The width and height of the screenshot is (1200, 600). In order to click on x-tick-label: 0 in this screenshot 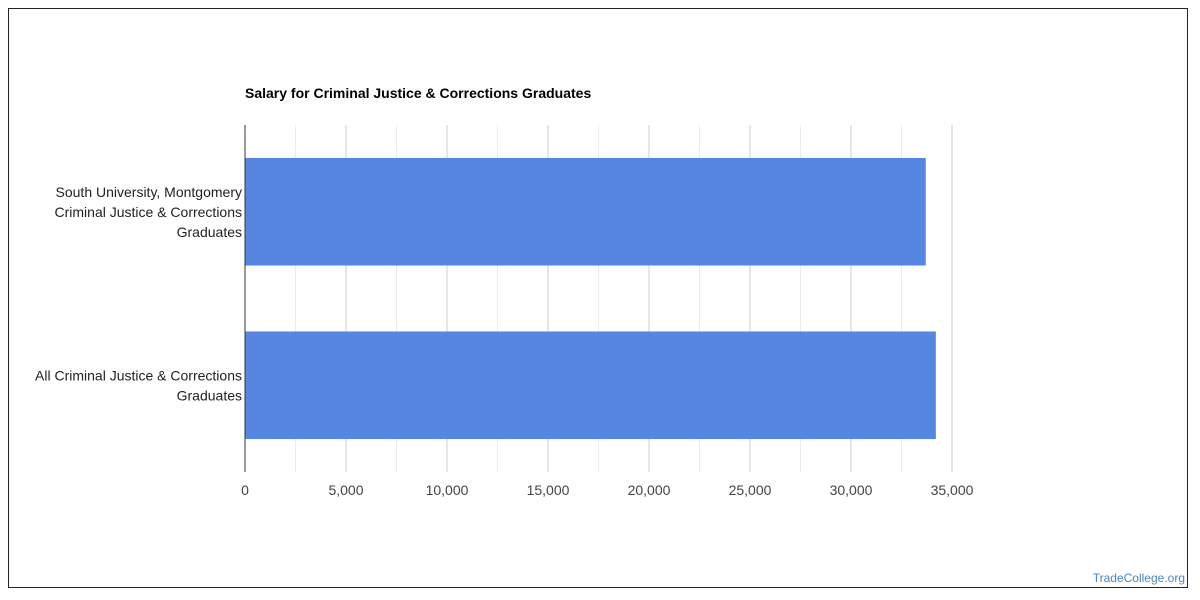, I will do `click(245, 490)`.